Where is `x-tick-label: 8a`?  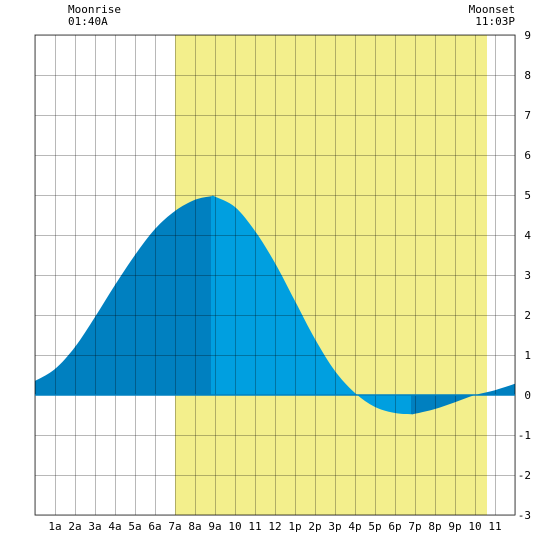 x-tick-label: 8a is located at coordinates (194, 526).